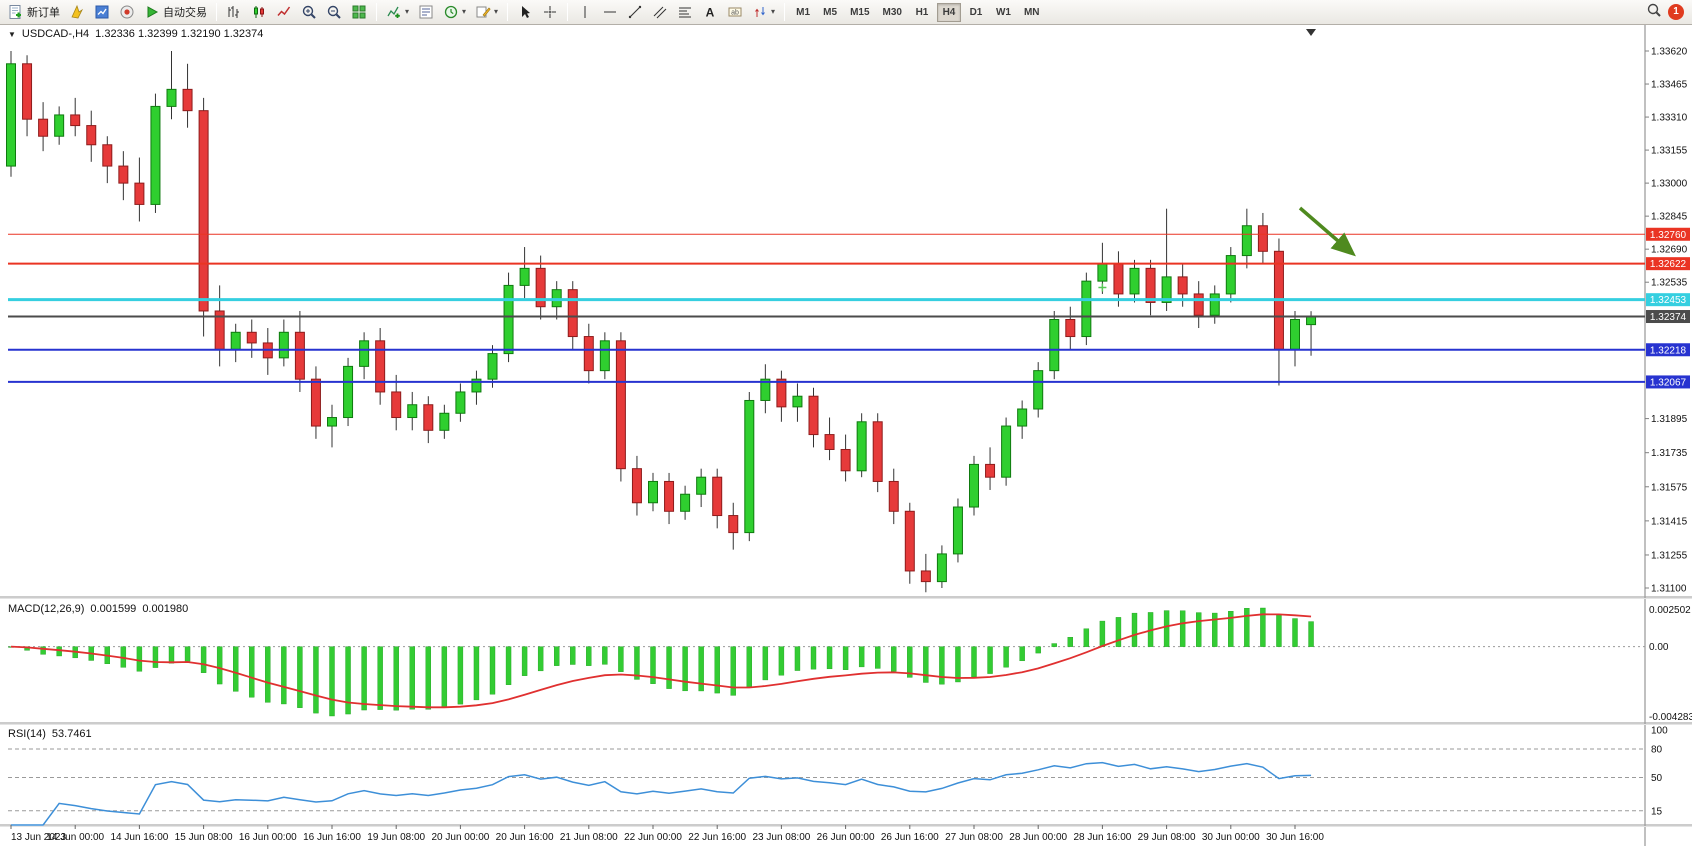 The image size is (1692, 846). Describe the element at coordinates (27, 734) in the screenshot. I see `rsi-label: RSI(14)` at that location.